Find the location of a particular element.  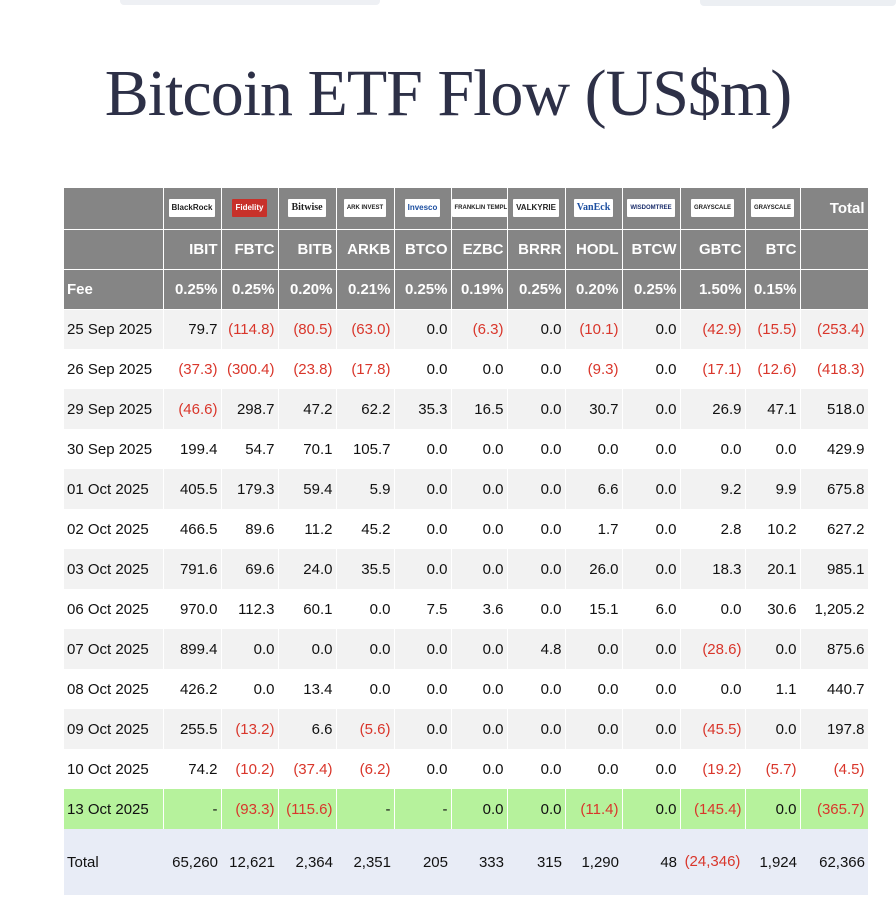

flow-value: 10.2 is located at coordinates (773, 529).